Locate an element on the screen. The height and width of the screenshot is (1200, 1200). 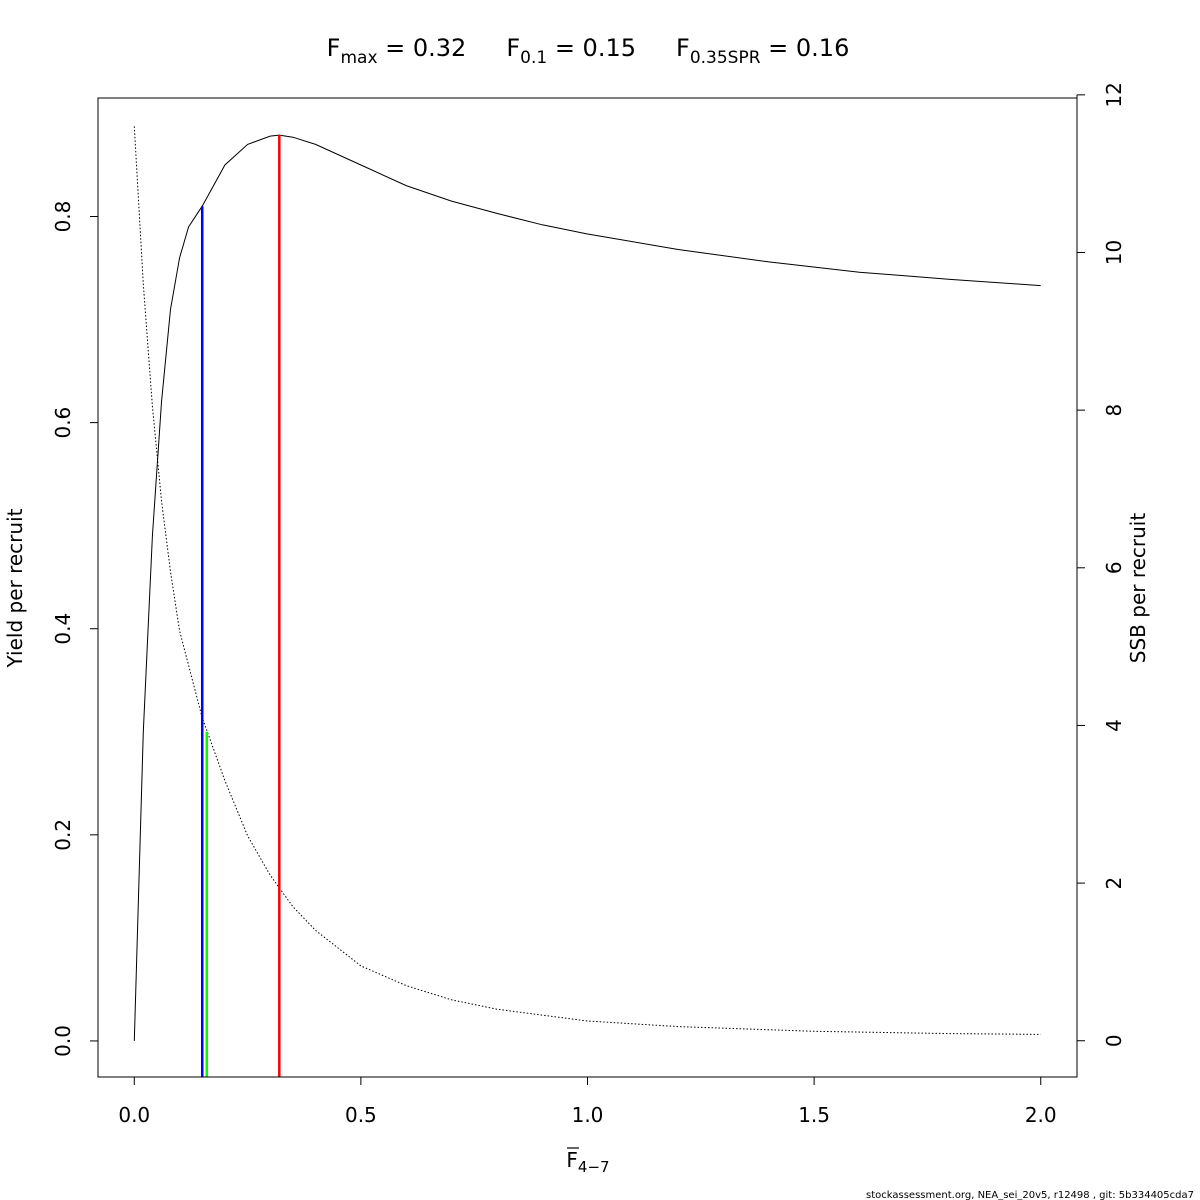
x-axis-title-base: F is located at coordinates (572, 1160).